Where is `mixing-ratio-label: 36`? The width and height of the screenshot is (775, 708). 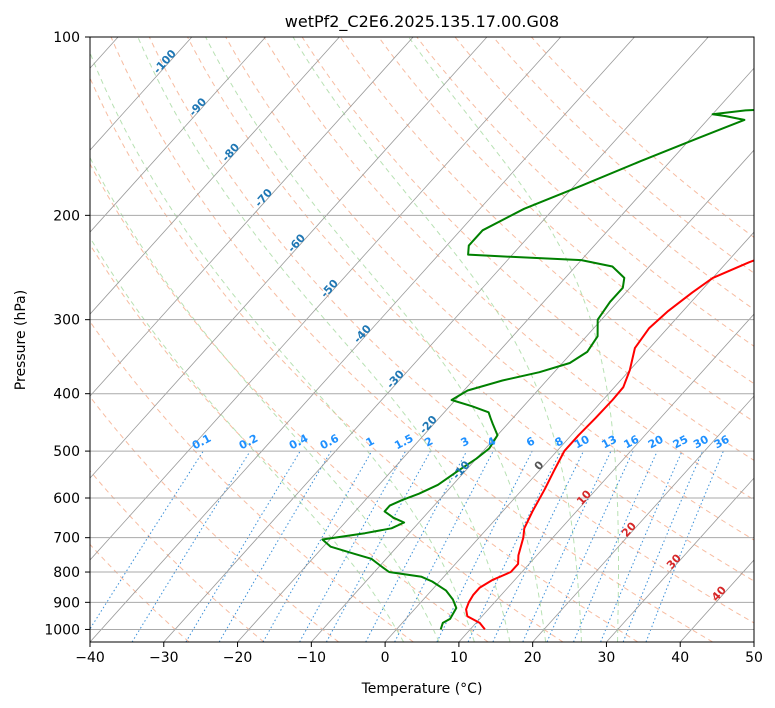 mixing-ratio-label: 36 is located at coordinates (722, 442).